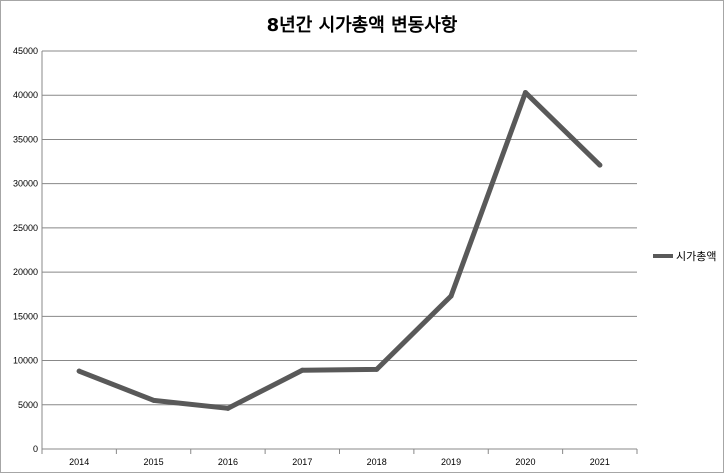 This screenshot has height=473, width=724. Describe the element at coordinates (25, 95) in the screenshot. I see `y-tick-label: 40000` at that location.